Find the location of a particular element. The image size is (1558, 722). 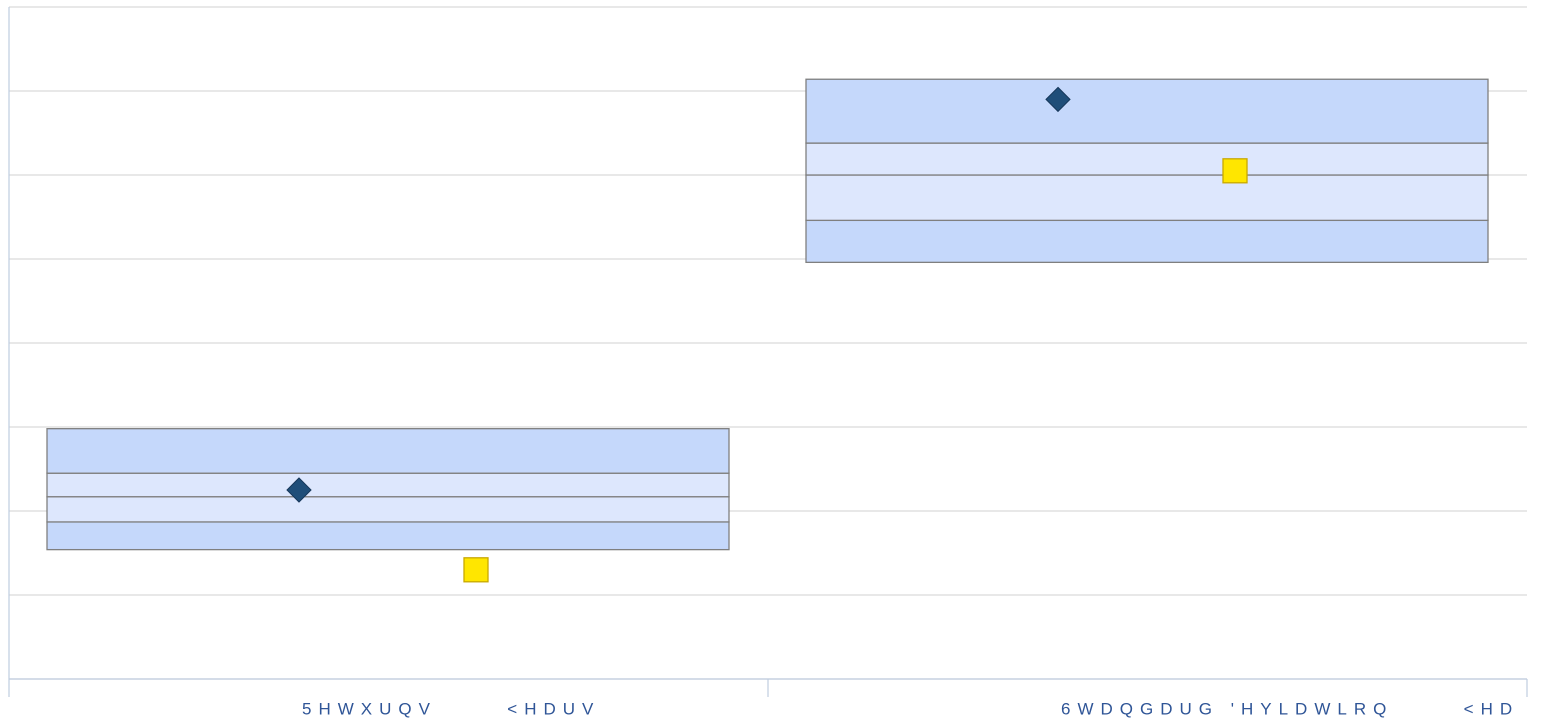

x-tick-label: 5HWXUQV <HDUV is located at coordinates (451, 708).